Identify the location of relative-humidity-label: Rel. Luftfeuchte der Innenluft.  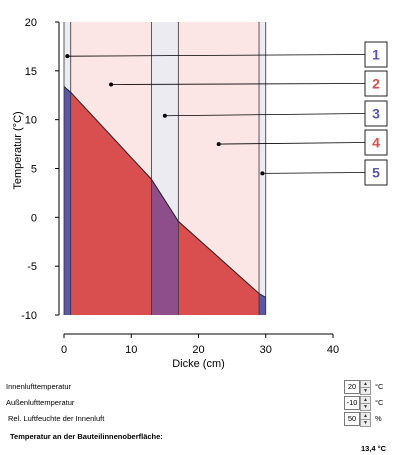
(56, 418).